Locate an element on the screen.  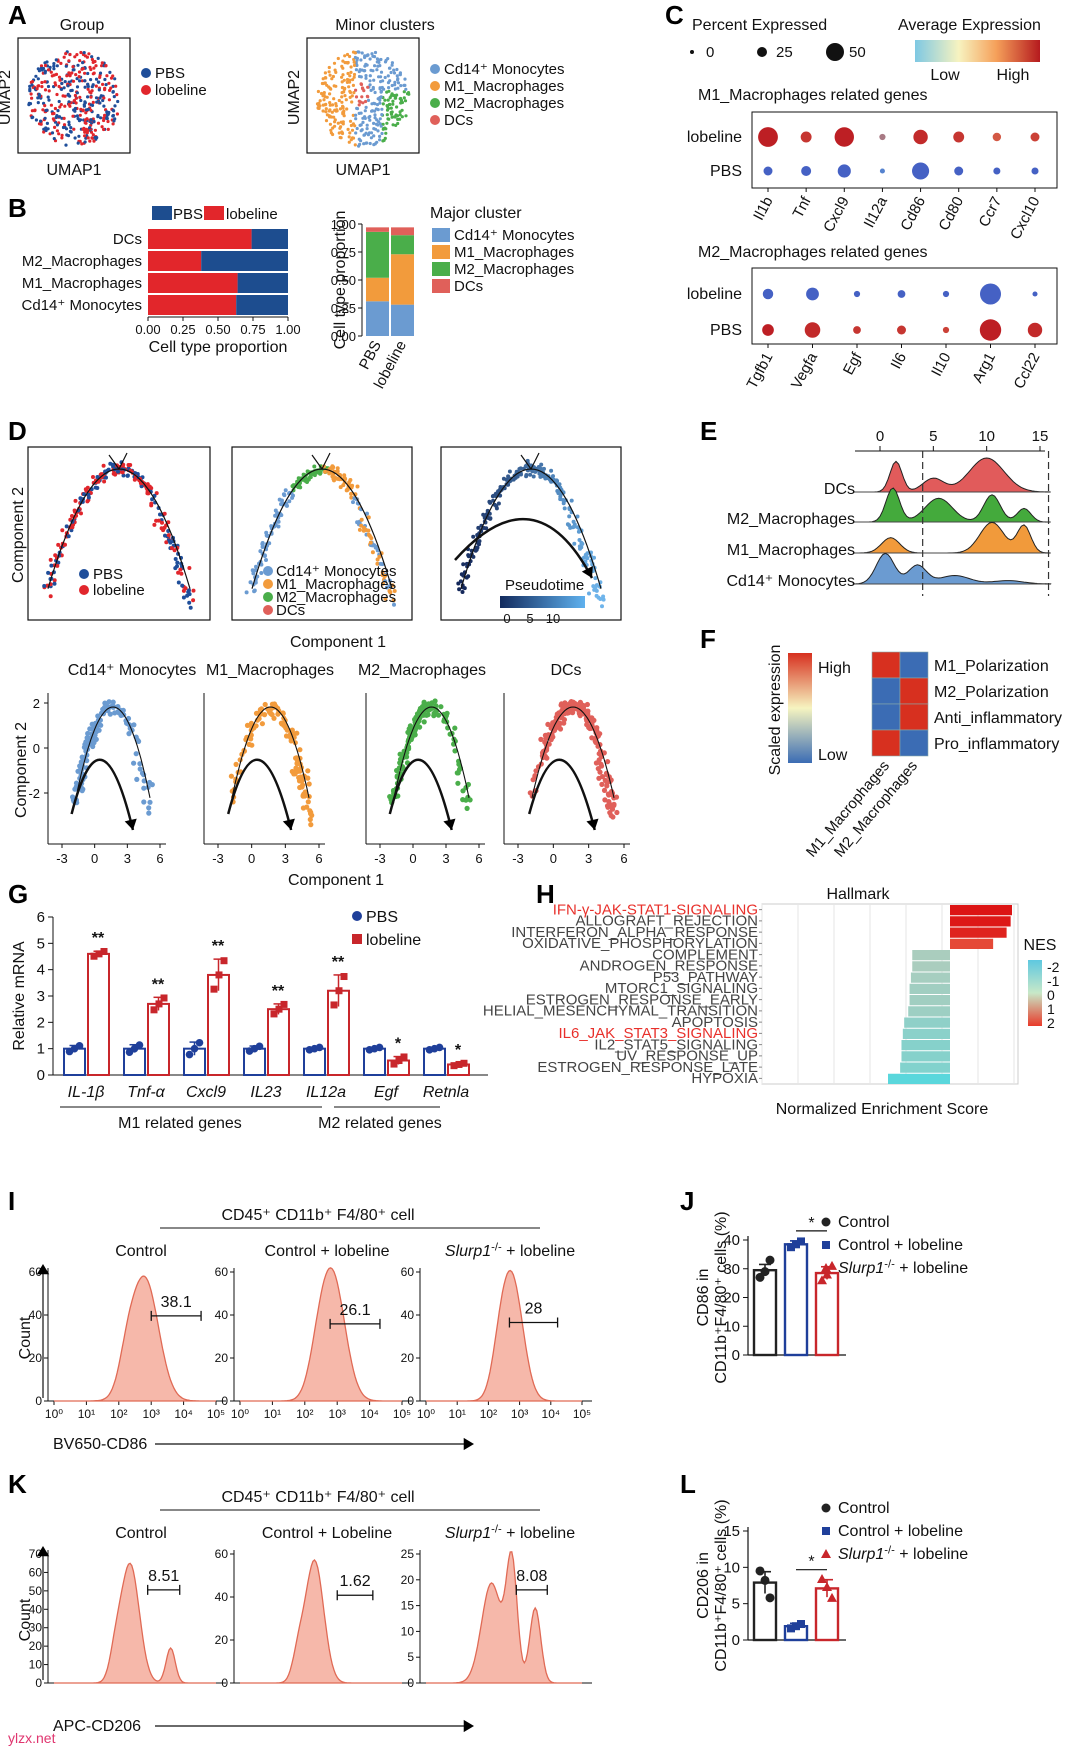
legend-label: DCs is located at coordinates (290, 610).